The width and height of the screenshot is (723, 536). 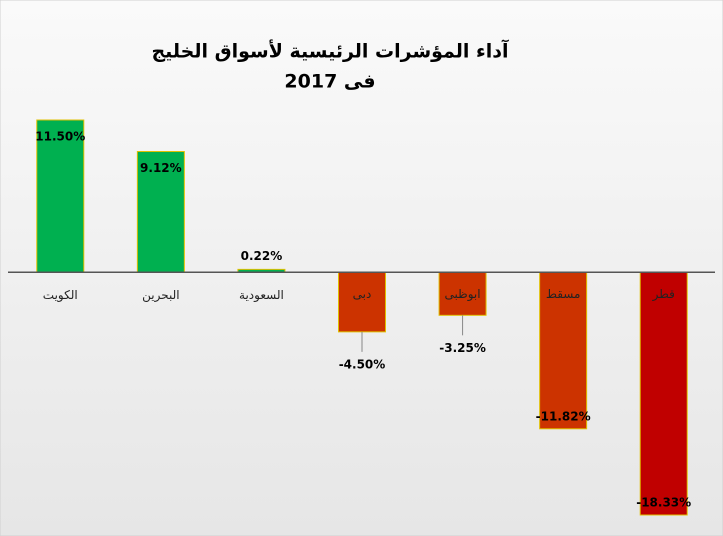 I want to click on x-tick-label: الكويت, so click(x=60, y=295).